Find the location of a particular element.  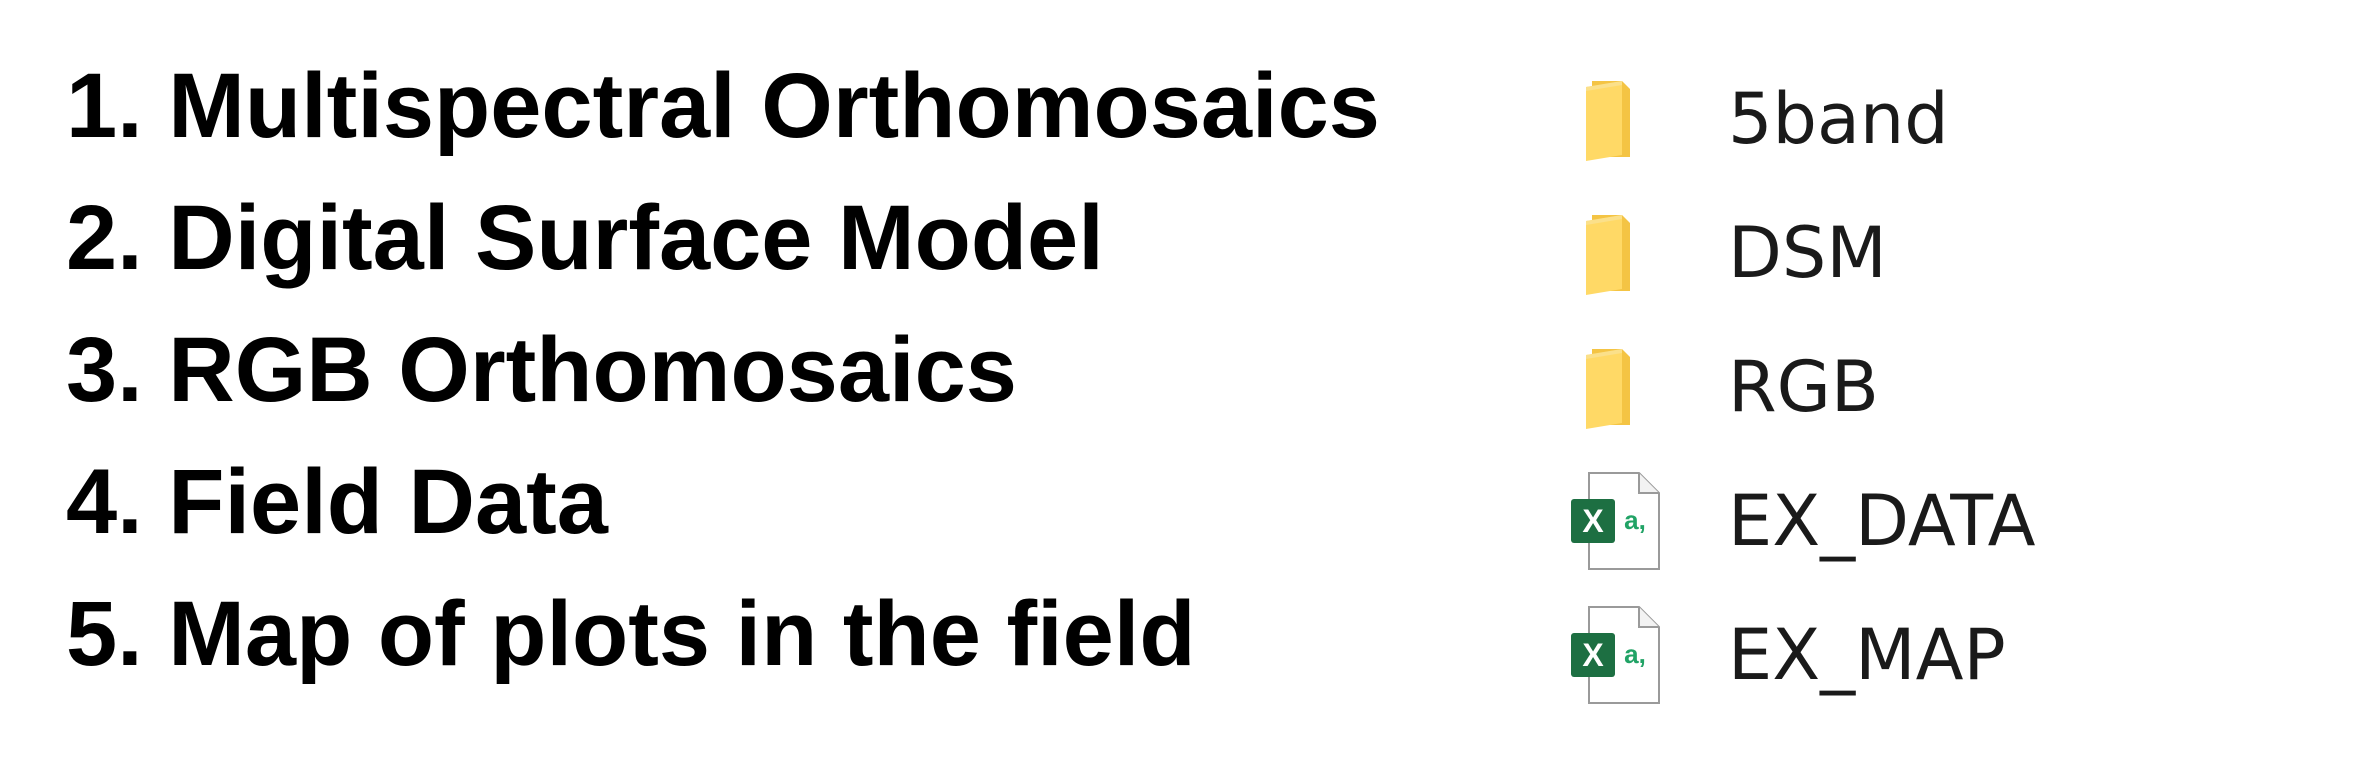

list-item-field-data: 4. Field Data is located at coordinates (337, 502).